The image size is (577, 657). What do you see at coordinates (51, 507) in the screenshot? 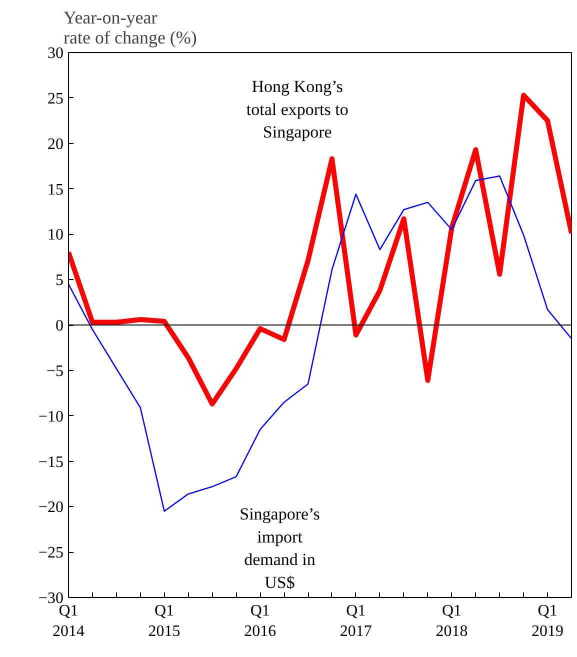
I see `y-tick-label: −20` at bounding box center [51, 507].